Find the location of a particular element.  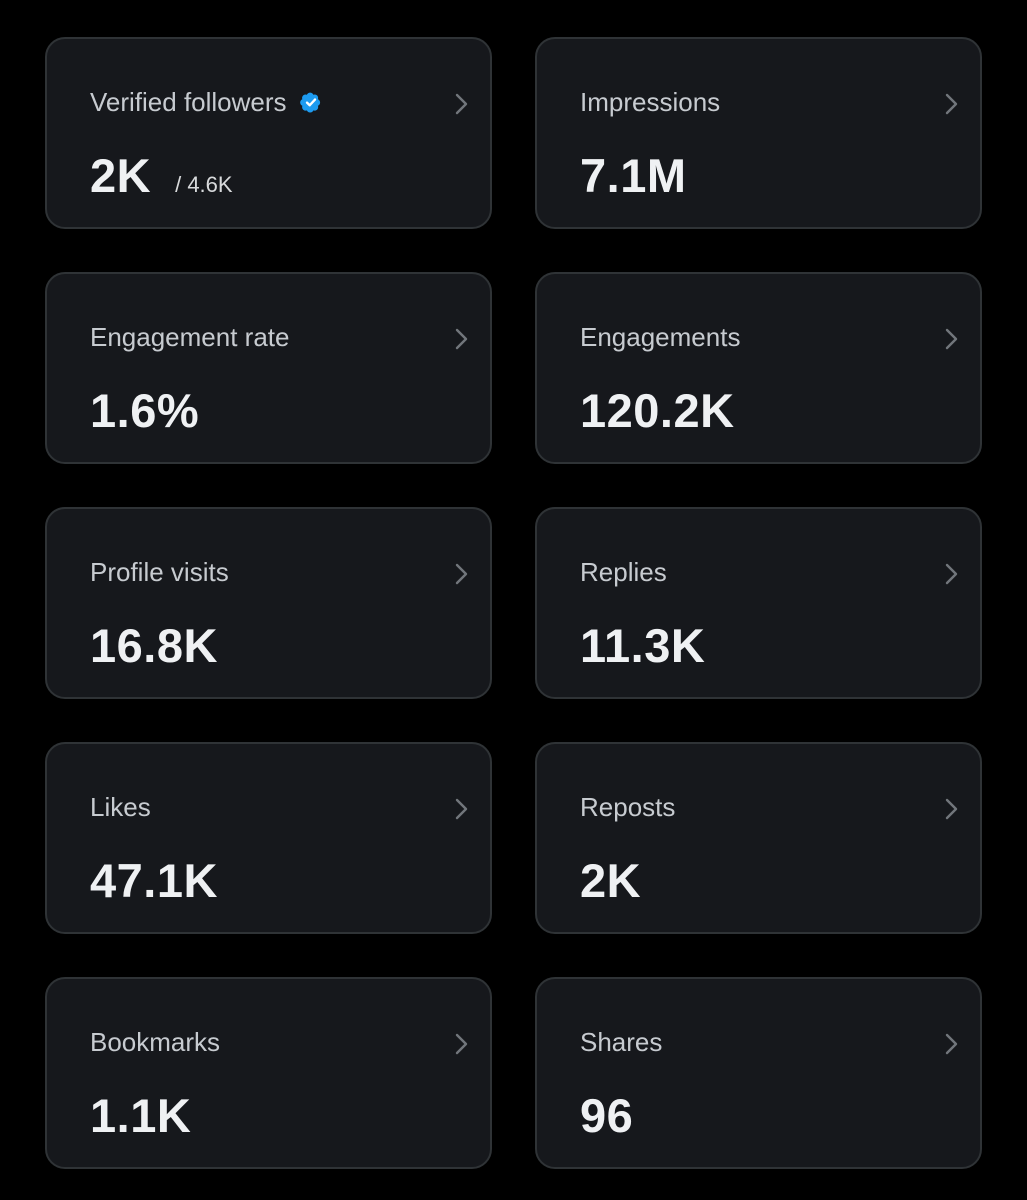

metric-label-row: Impressions is located at coordinates (650, 102).